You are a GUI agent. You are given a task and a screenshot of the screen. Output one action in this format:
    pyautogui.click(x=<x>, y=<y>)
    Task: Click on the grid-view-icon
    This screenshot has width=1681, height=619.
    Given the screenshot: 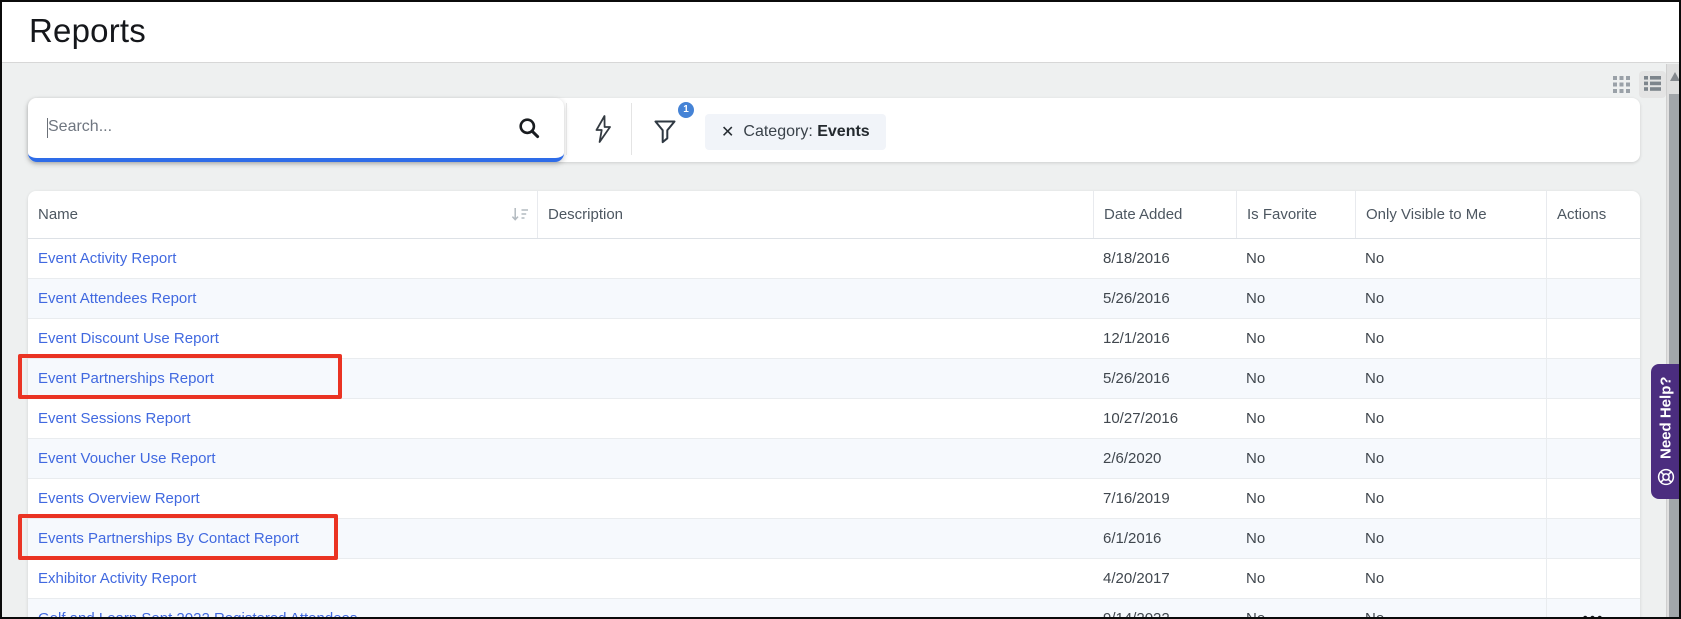 What is the action you would take?
    pyautogui.click(x=1621, y=86)
    